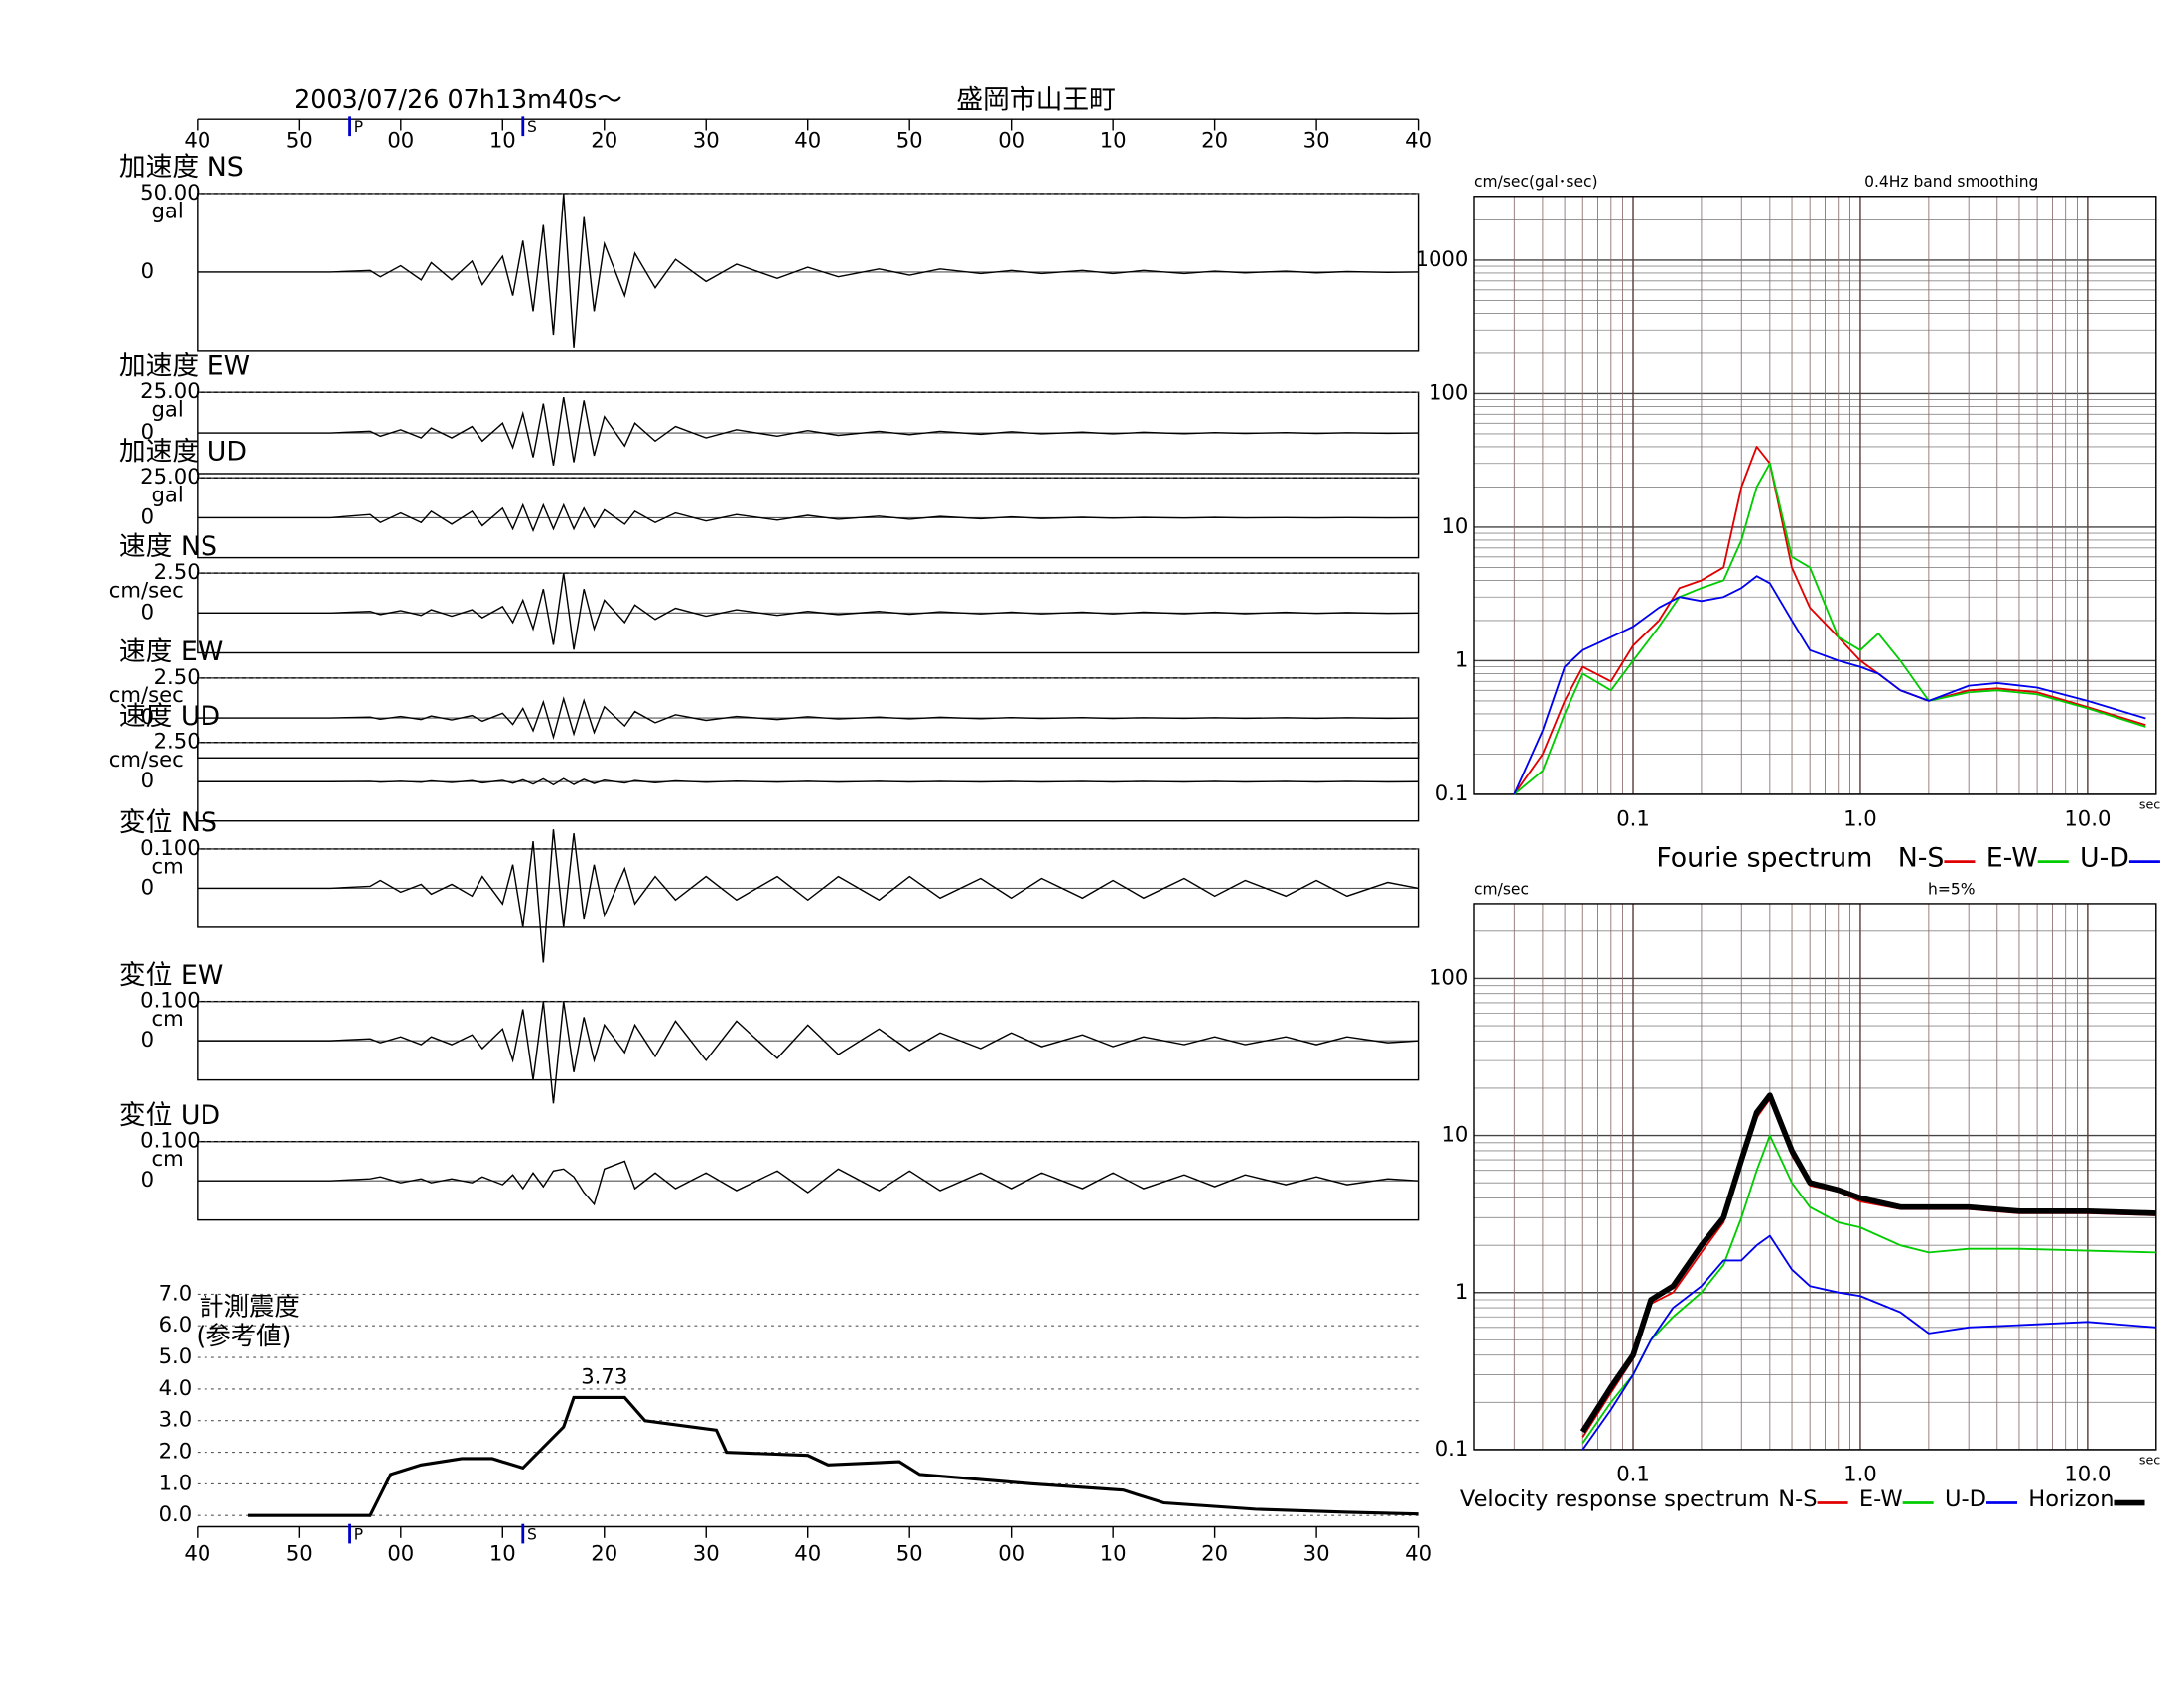  Describe the element at coordinates (1501, 889) in the screenshot. I see `y-axis-unit: cm/sec` at that location.